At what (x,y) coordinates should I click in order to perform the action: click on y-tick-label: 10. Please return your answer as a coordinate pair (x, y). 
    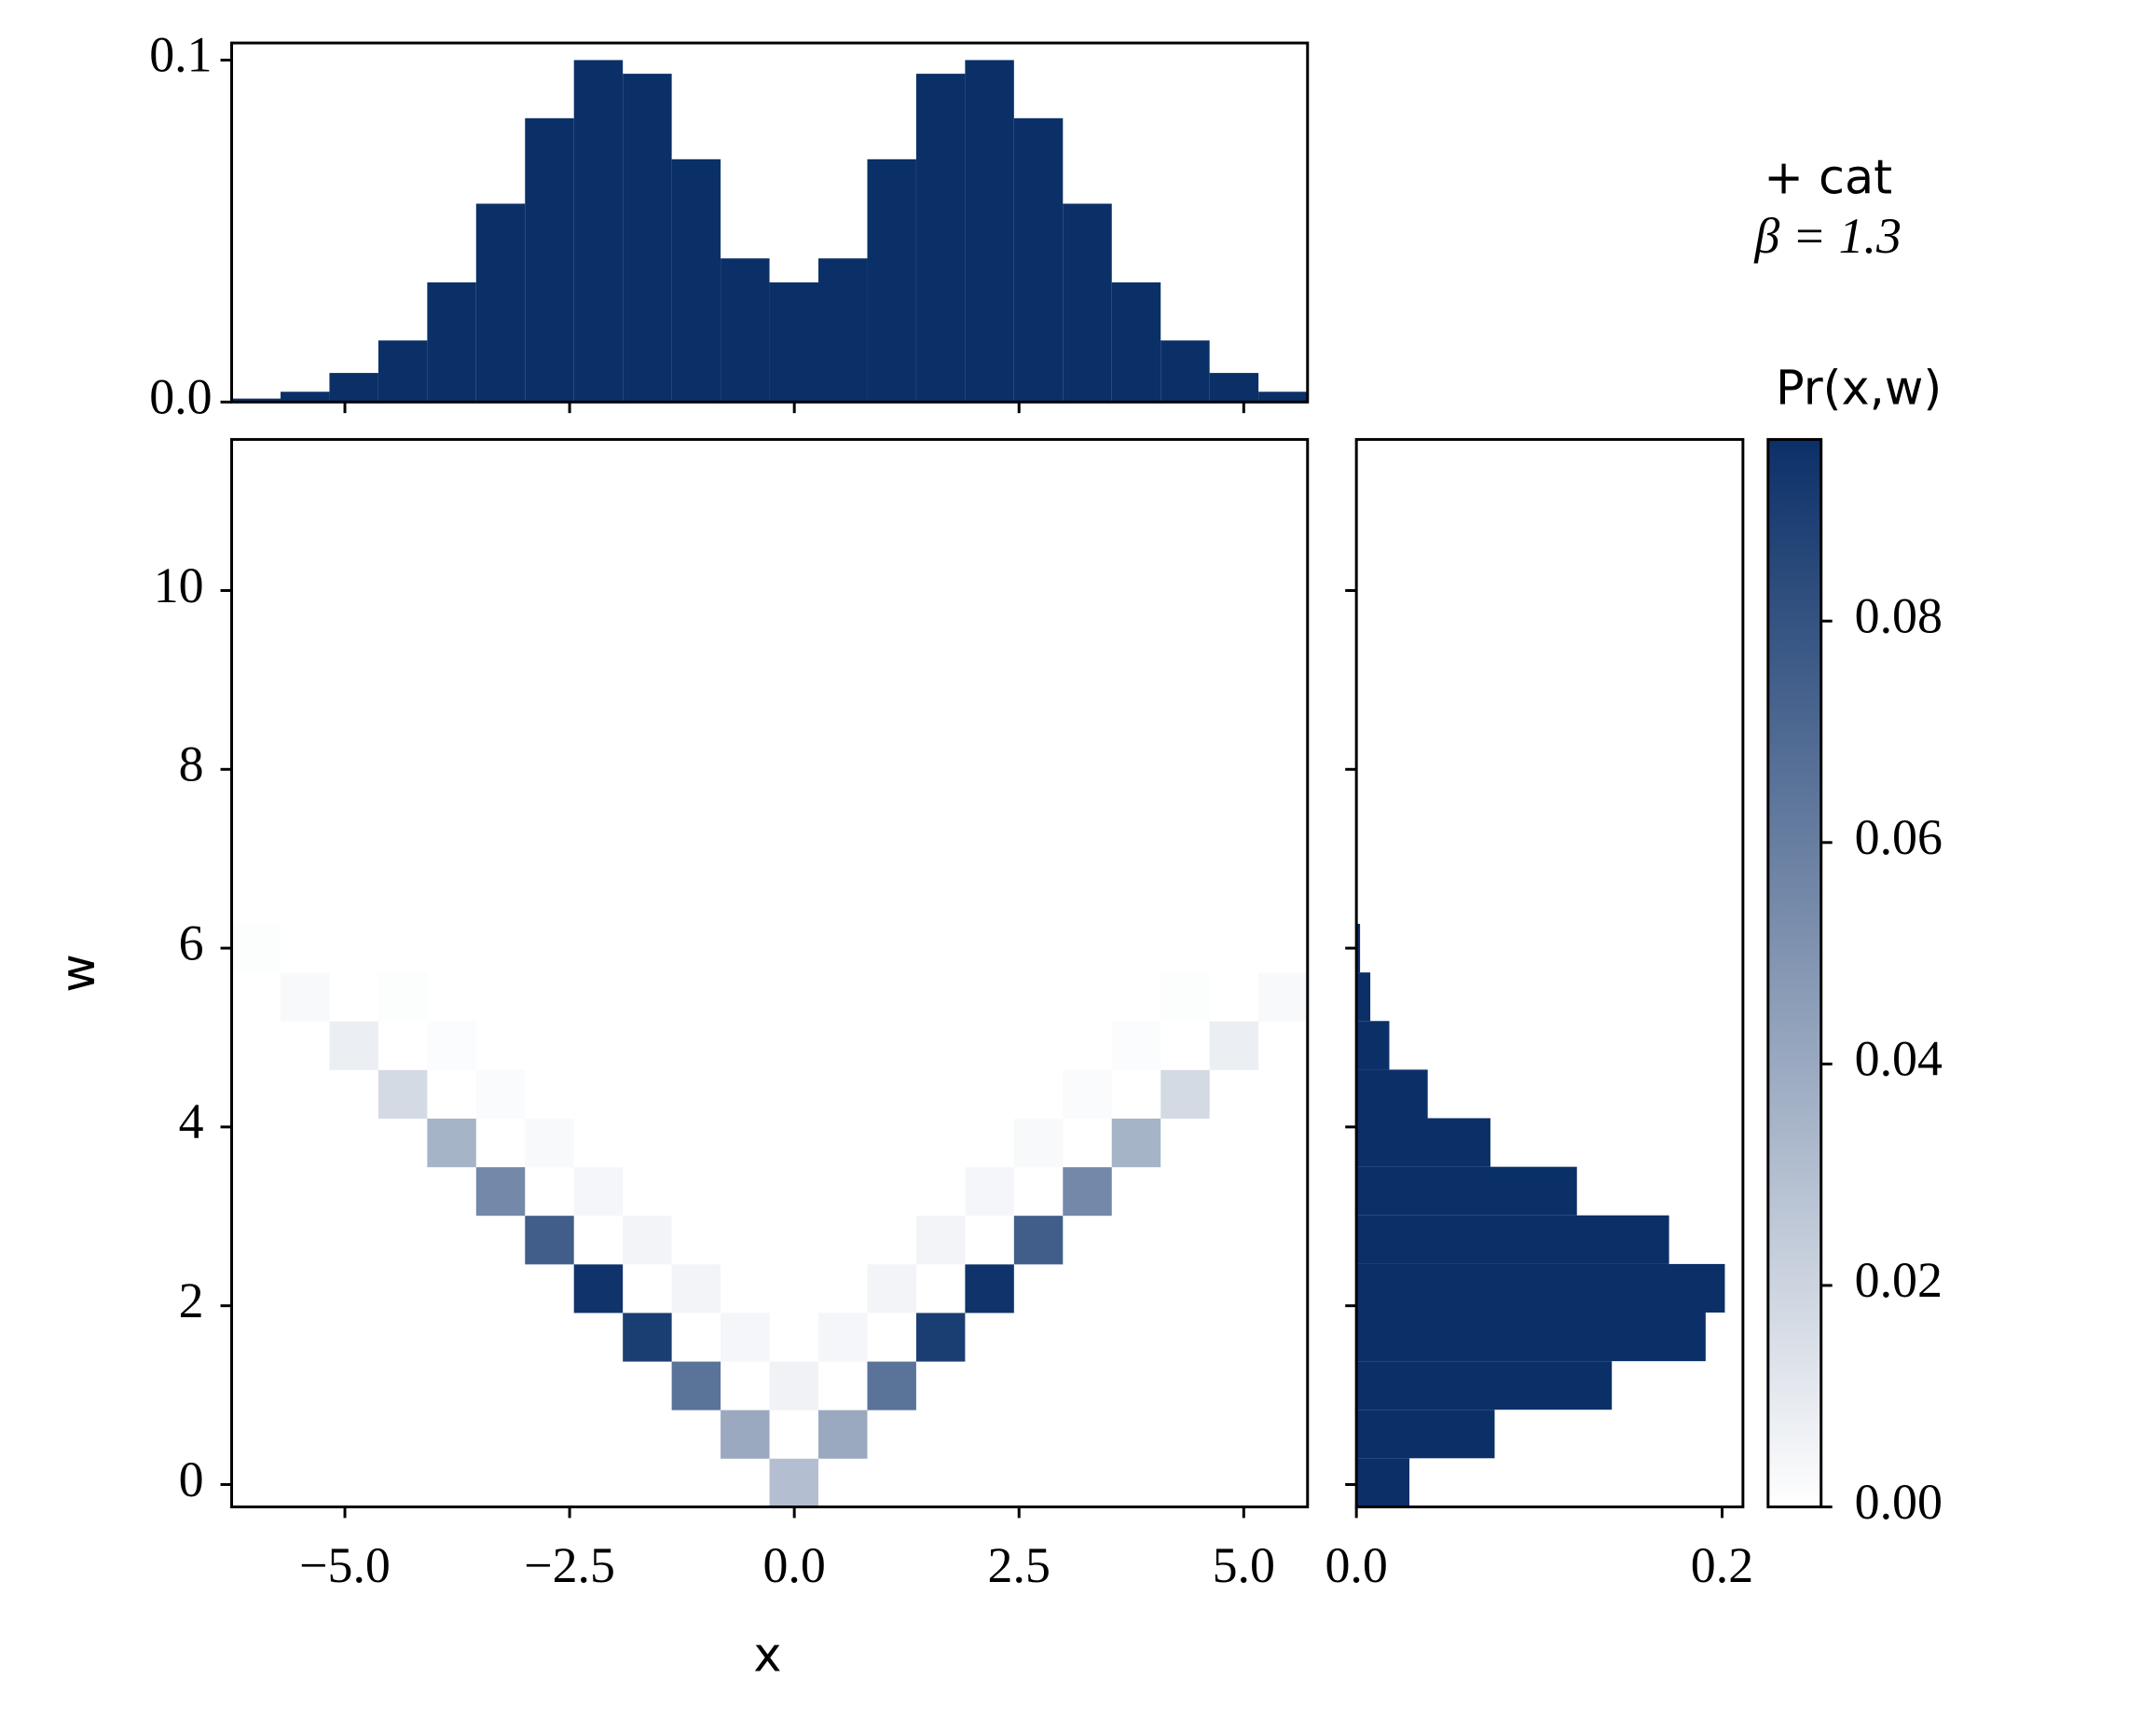
    Looking at the image, I should click on (179, 585).